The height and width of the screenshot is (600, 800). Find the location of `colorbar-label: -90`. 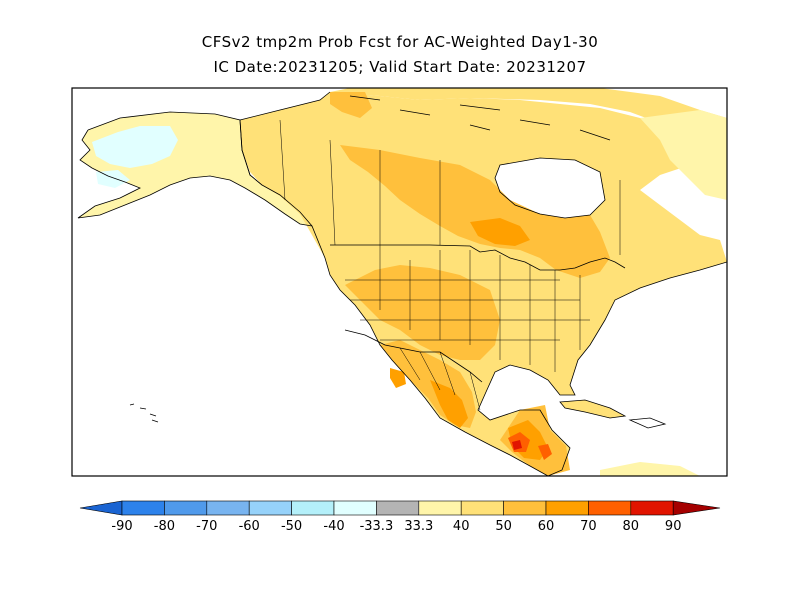

colorbar-label: -90 is located at coordinates (121, 526).